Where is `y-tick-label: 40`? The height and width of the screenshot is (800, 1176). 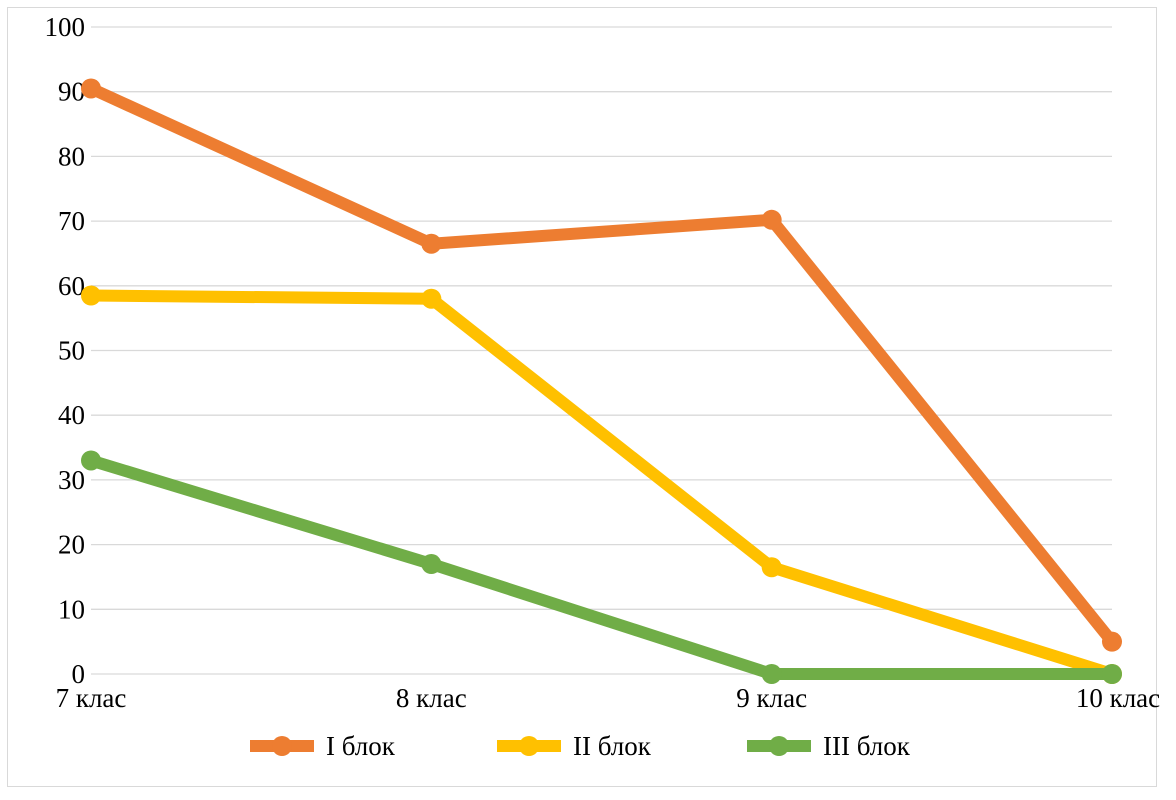 y-tick-label: 40 is located at coordinates (71, 415).